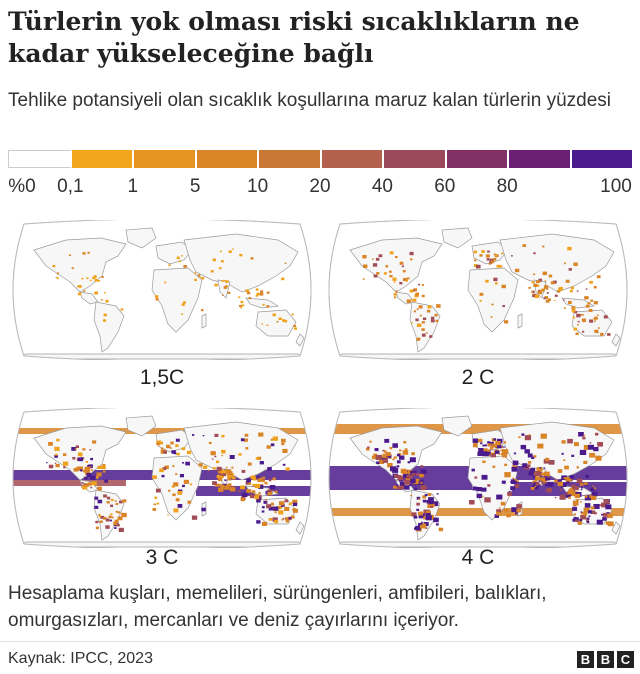 The height and width of the screenshot is (674, 640). Describe the element at coordinates (174, 289) in the screenshot. I see `map0-impact-speckles` at that location.